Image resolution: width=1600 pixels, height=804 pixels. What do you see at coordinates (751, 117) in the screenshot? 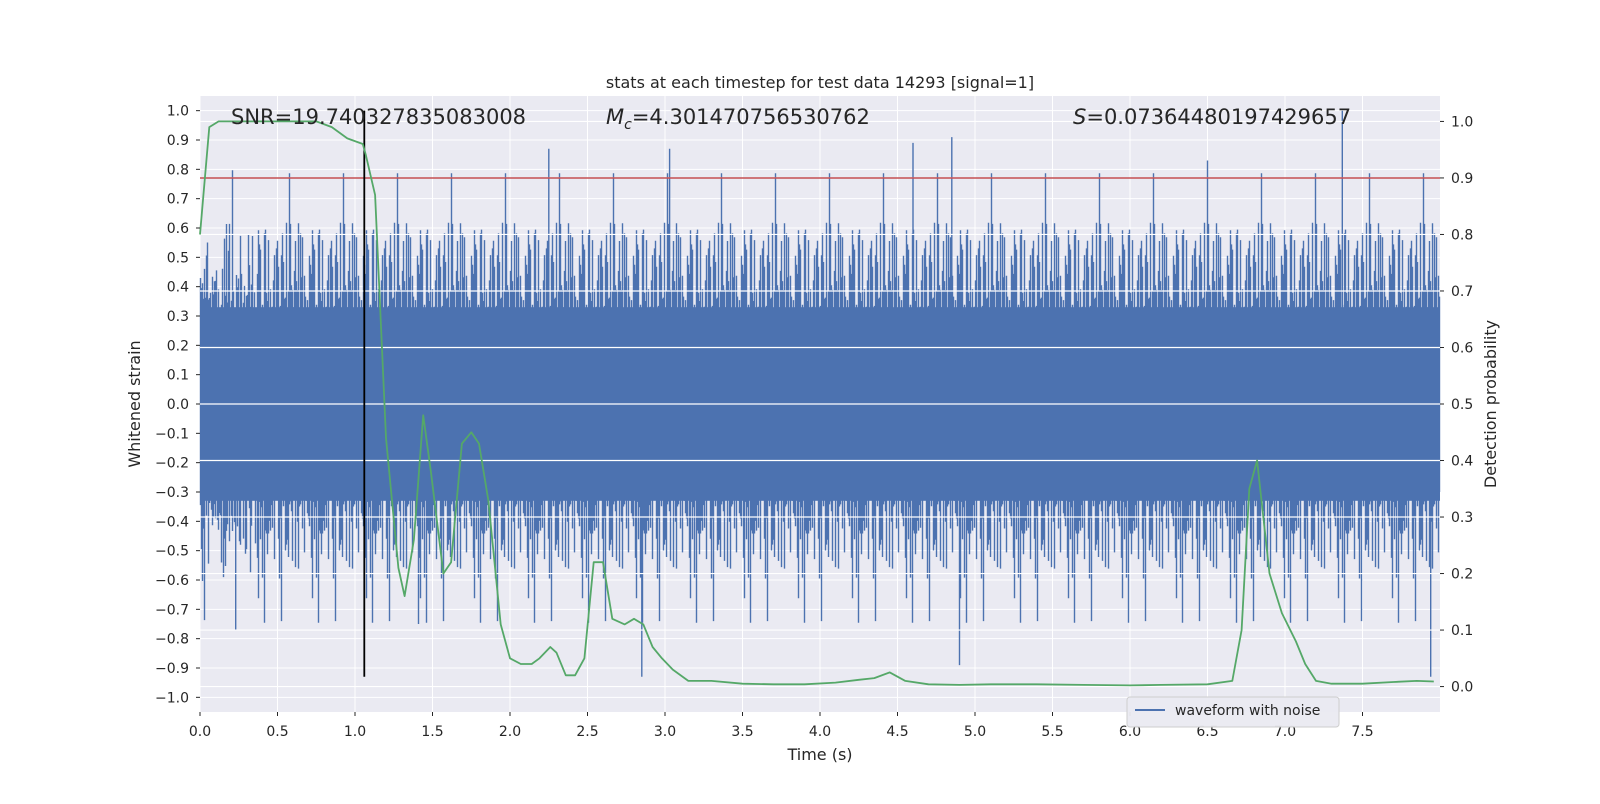
I see `chirp-mass-value: =4.301470756530762` at bounding box center [751, 117].